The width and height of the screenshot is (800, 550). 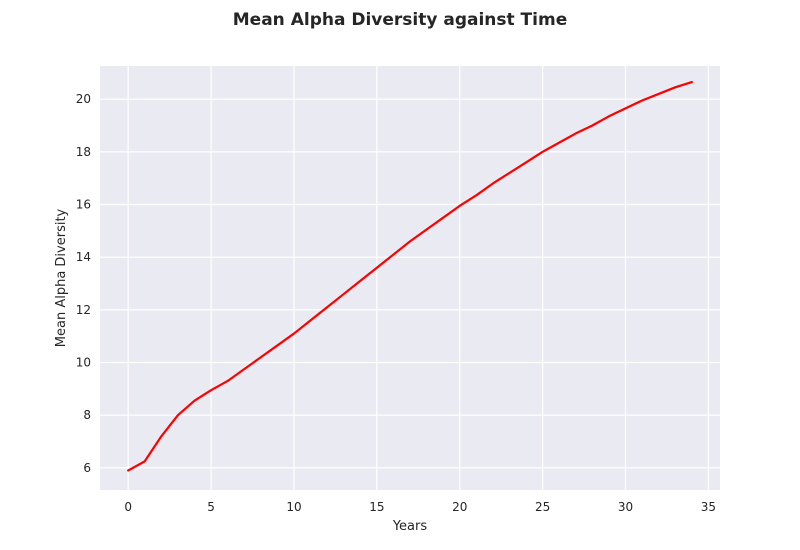 What do you see at coordinates (83, 257) in the screenshot?
I see `y-tick-label: 14` at bounding box center [83, 257].